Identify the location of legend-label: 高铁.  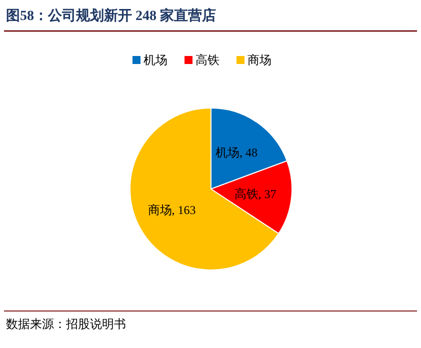
(208, 60).